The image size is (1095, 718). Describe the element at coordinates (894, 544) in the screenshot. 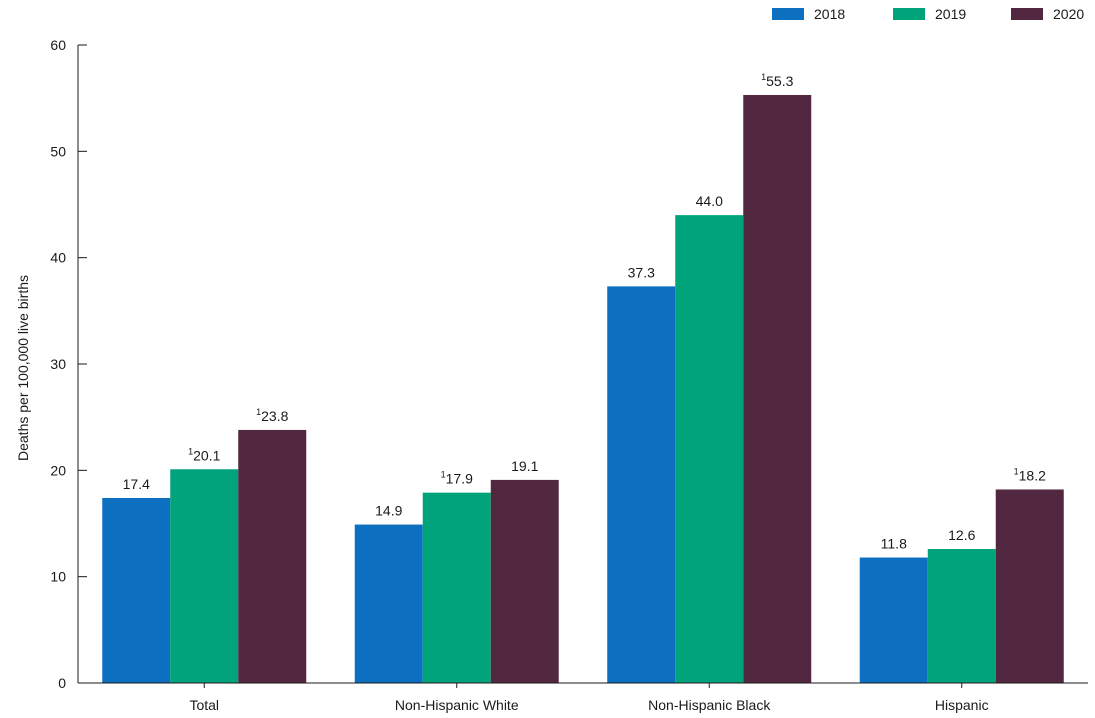

I see `data-label: 11.8` at that location.